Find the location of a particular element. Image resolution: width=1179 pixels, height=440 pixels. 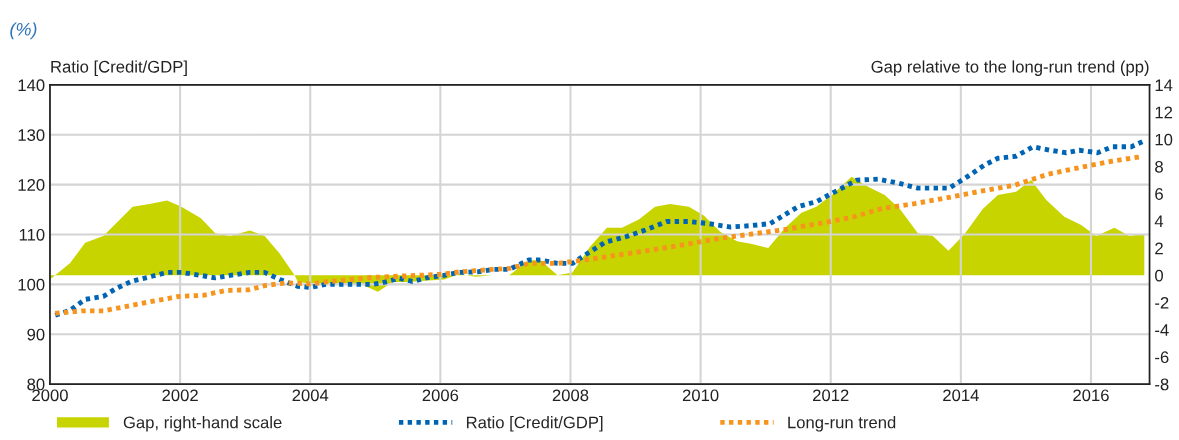

x-tick-label: 2000 is located at coordinates (50, 395).